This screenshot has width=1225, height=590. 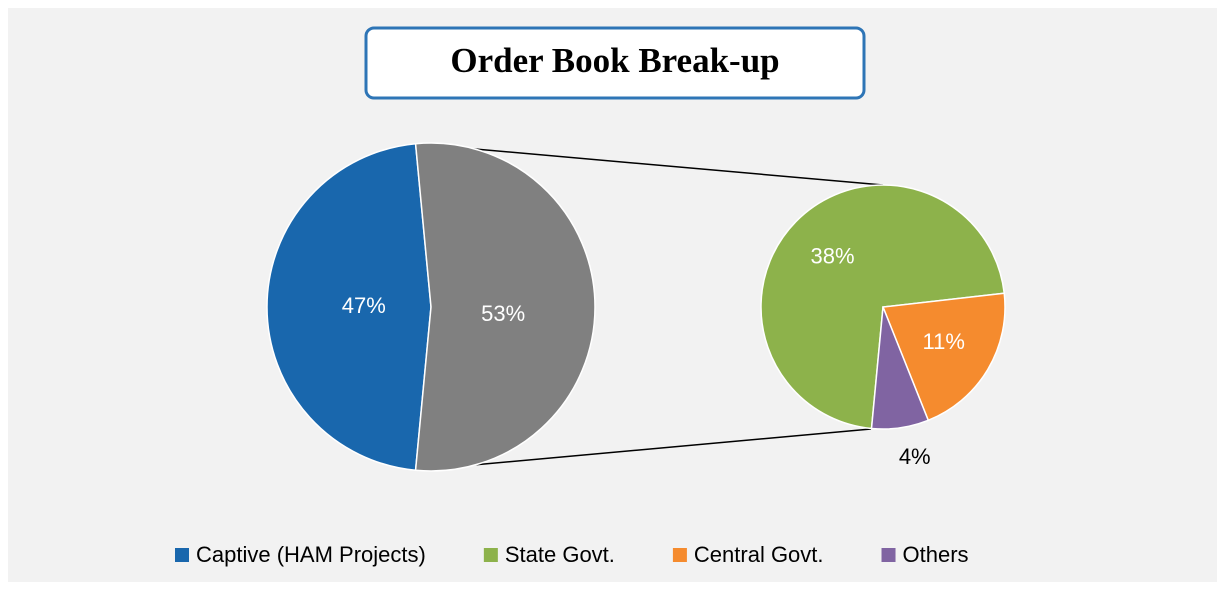 What do you see at coordinates (503, 313) in the screenshot?
I see `data-label: 53%` at bounding box center [503, 313].